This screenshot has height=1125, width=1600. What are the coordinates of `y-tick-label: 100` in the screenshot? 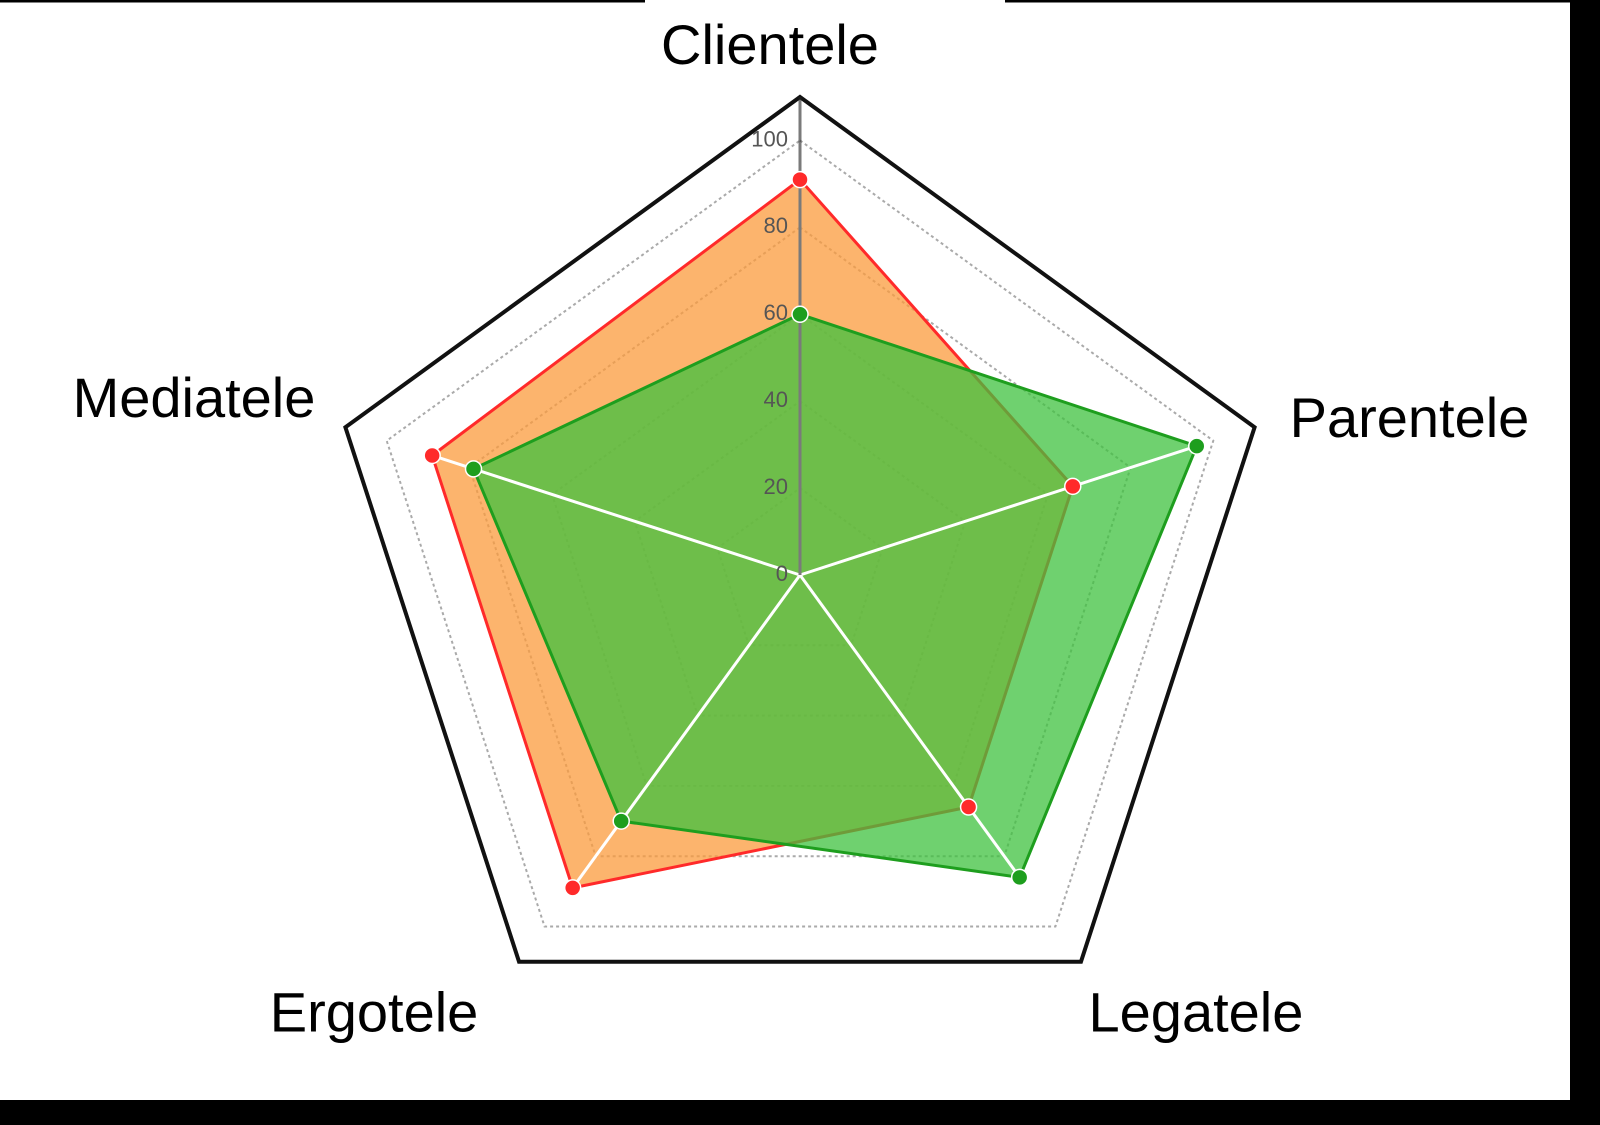 It's located at (769, 138).